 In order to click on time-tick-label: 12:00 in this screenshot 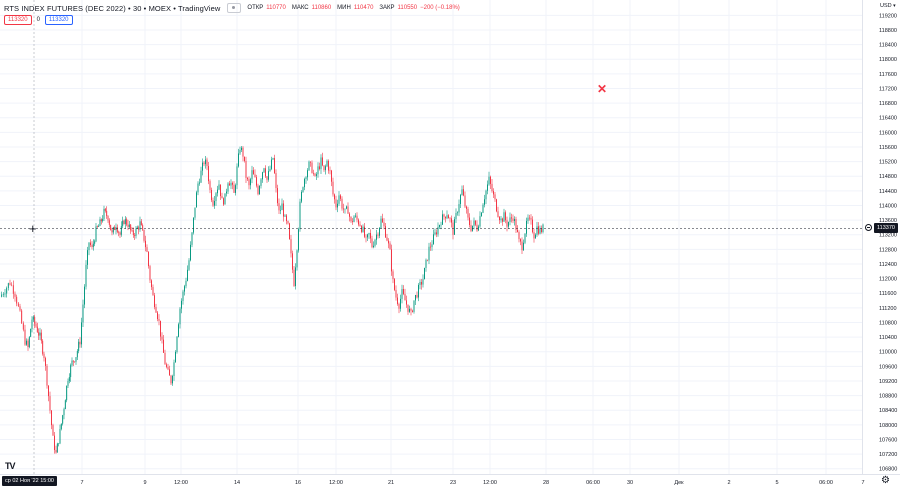, I will do `click(336, 483)`.